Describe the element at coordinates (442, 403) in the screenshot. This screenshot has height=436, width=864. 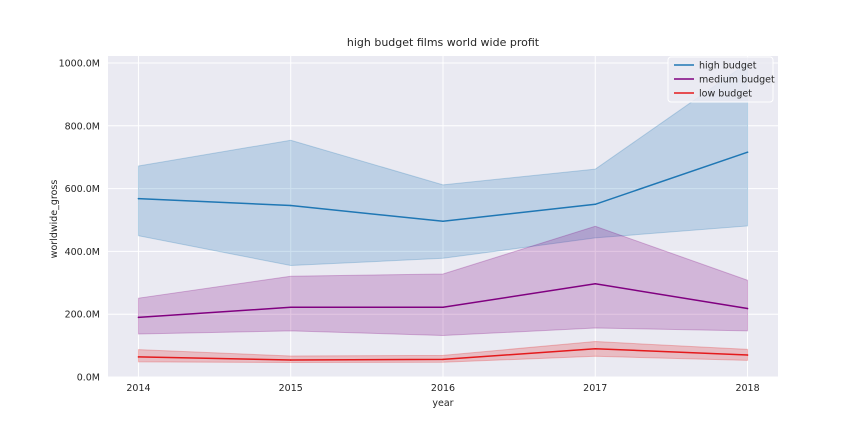
I see `x-axis-label: year` at that location.